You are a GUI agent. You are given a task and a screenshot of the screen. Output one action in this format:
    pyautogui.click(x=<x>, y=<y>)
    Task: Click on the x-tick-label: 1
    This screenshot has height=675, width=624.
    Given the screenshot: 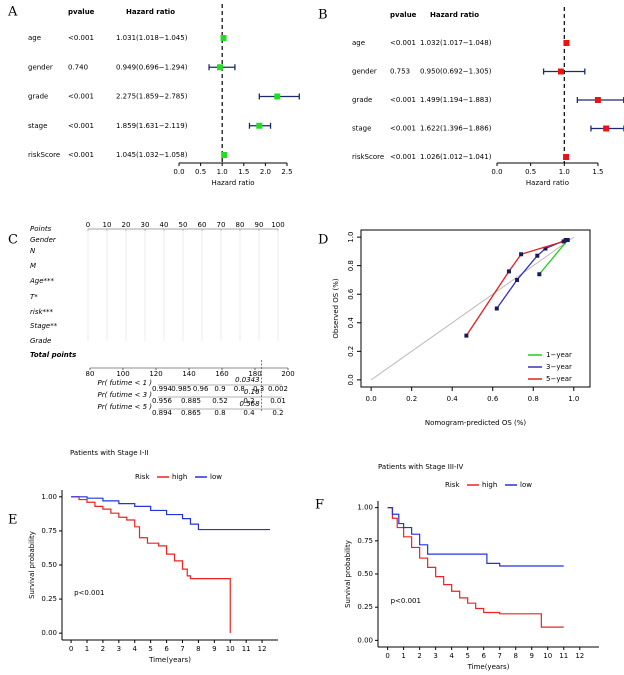 What is the action you would take?
    pyautogui.click(x=403, y=656)
    